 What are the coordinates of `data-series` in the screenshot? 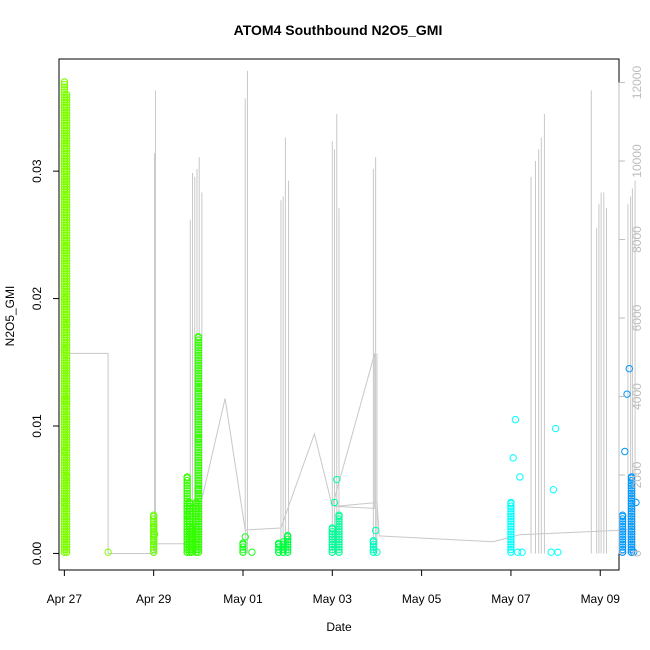 It's located at (534, 485).